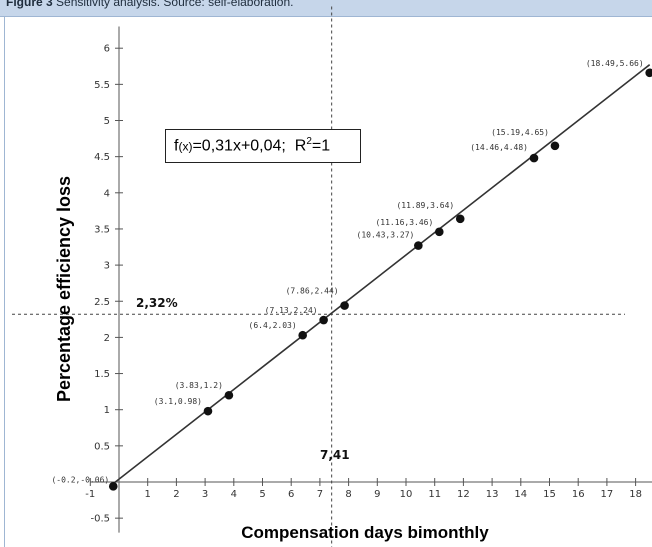  Describe the element at coordinates (185, 146) in the screenshot. I see `formula-arg: (x)` at that location.